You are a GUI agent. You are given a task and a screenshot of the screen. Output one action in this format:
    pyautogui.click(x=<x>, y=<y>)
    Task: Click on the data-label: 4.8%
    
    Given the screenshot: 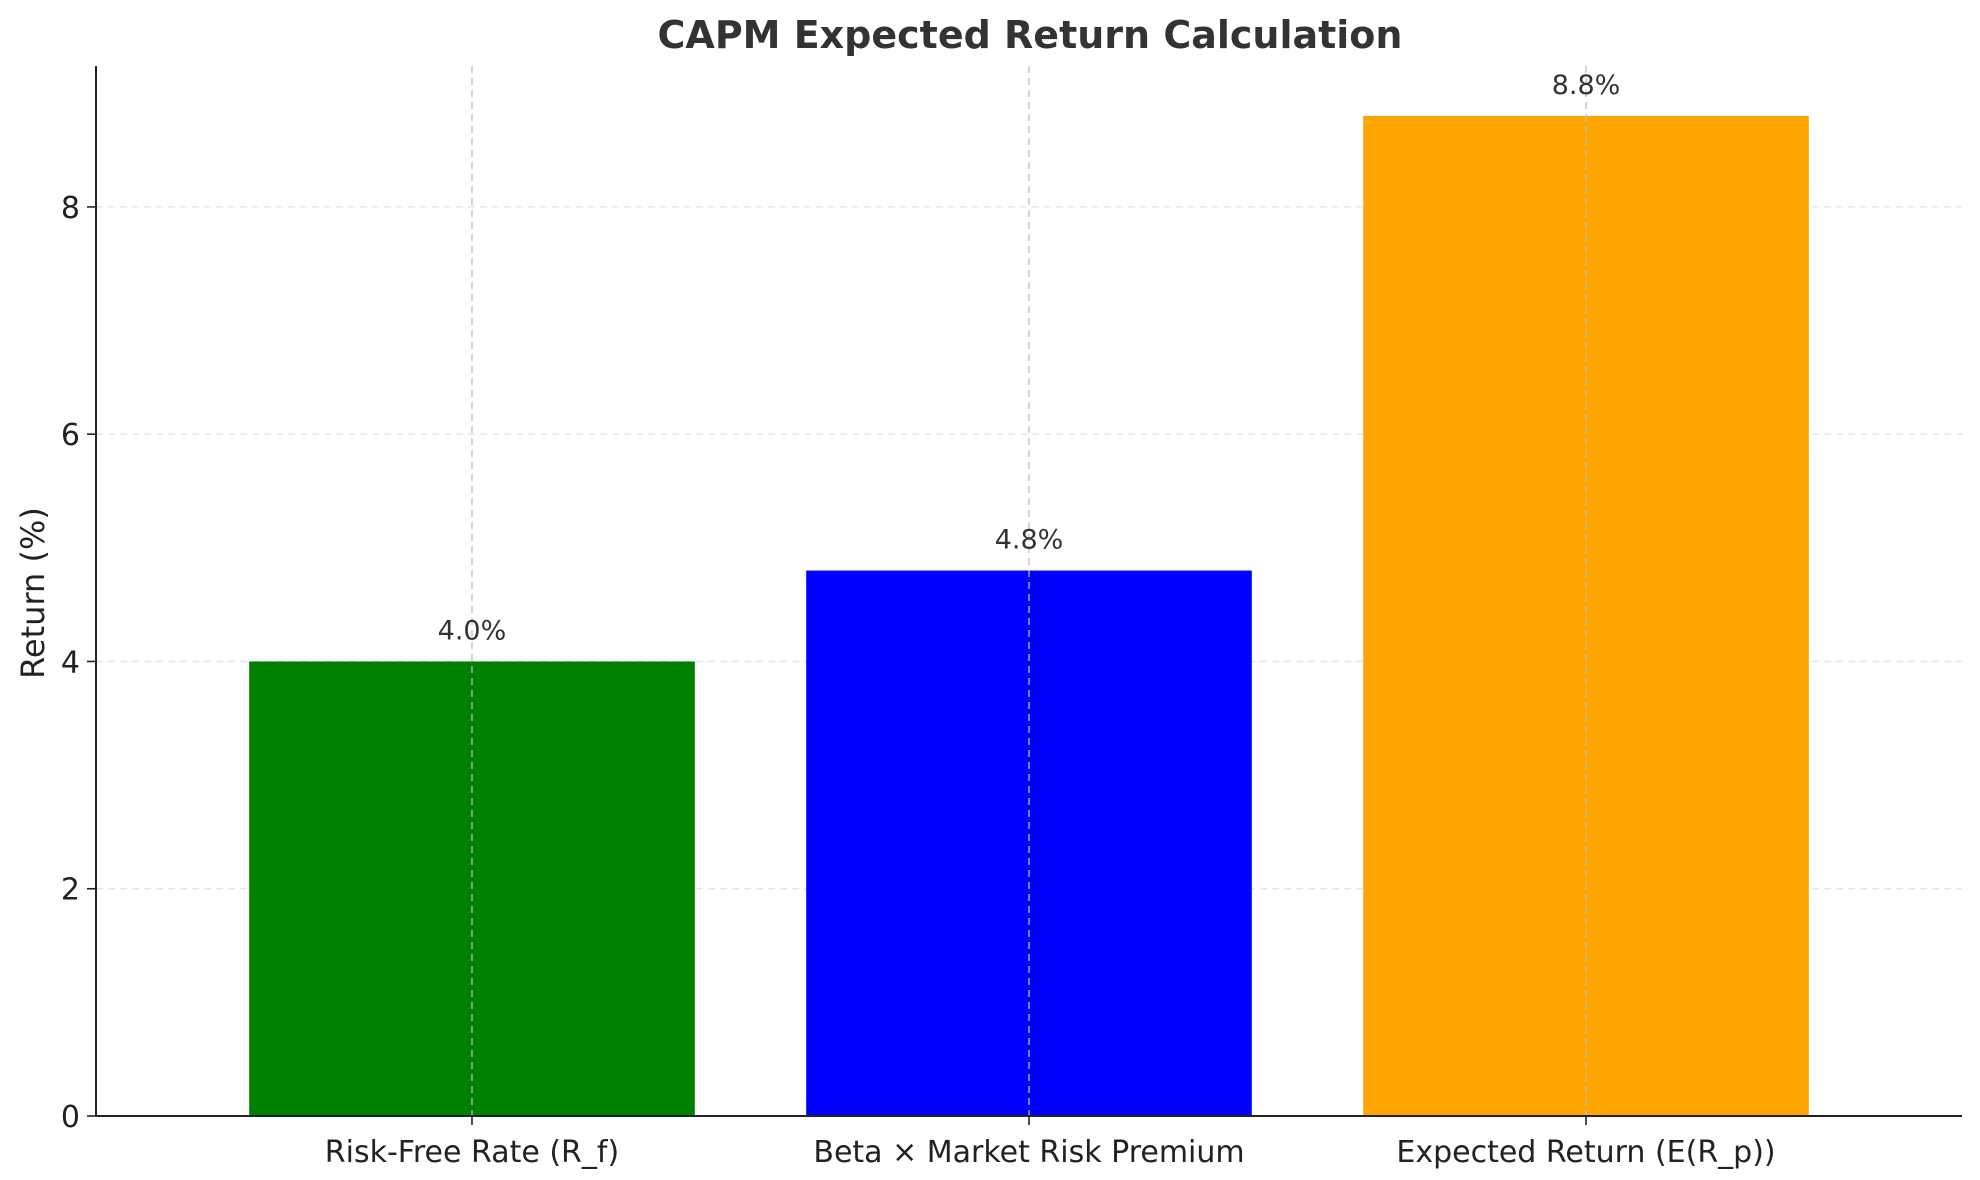 What is the action you would take?
    pyautogui.click(x=1029, y=540)
    